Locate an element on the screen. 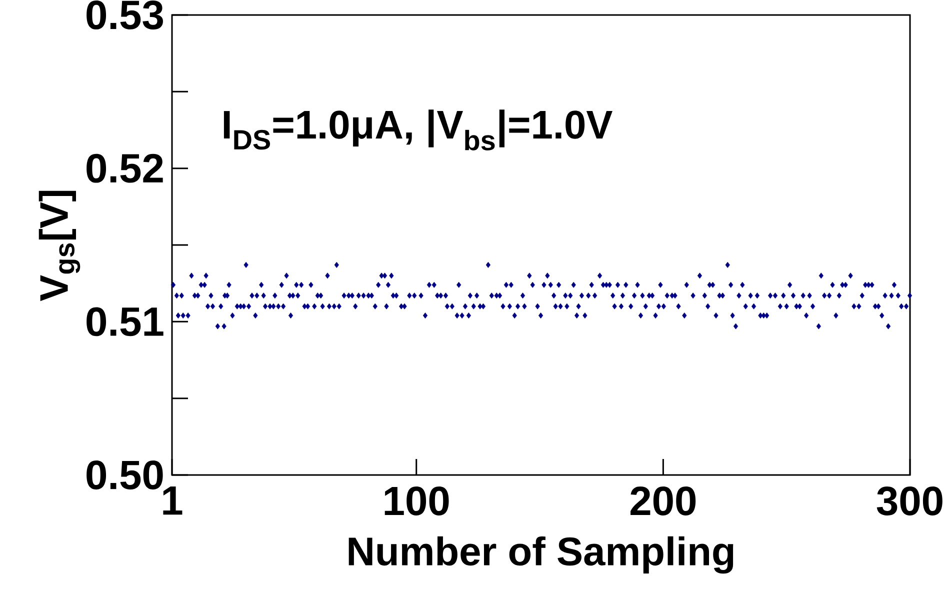  x-tick-label: 100 is located at coordinates (416, 501).